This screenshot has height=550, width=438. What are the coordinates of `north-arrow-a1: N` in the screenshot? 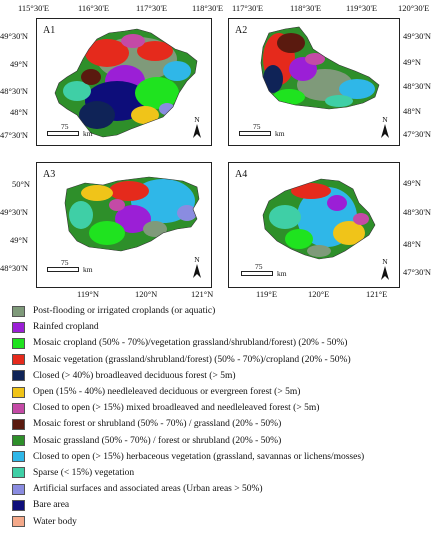 It's located at (197, 127).